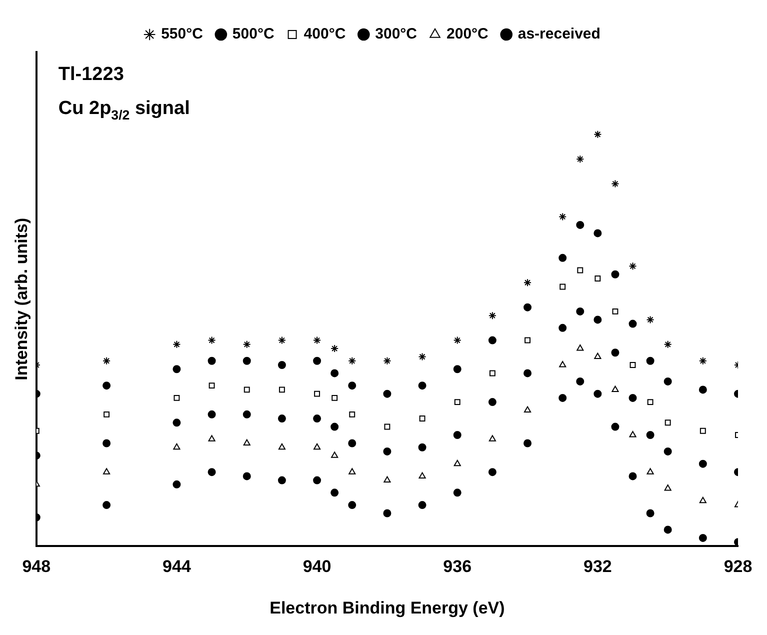 This screenshot has width=767, height=635. I want to click on x-tick-label: 944, so click(177, 566).